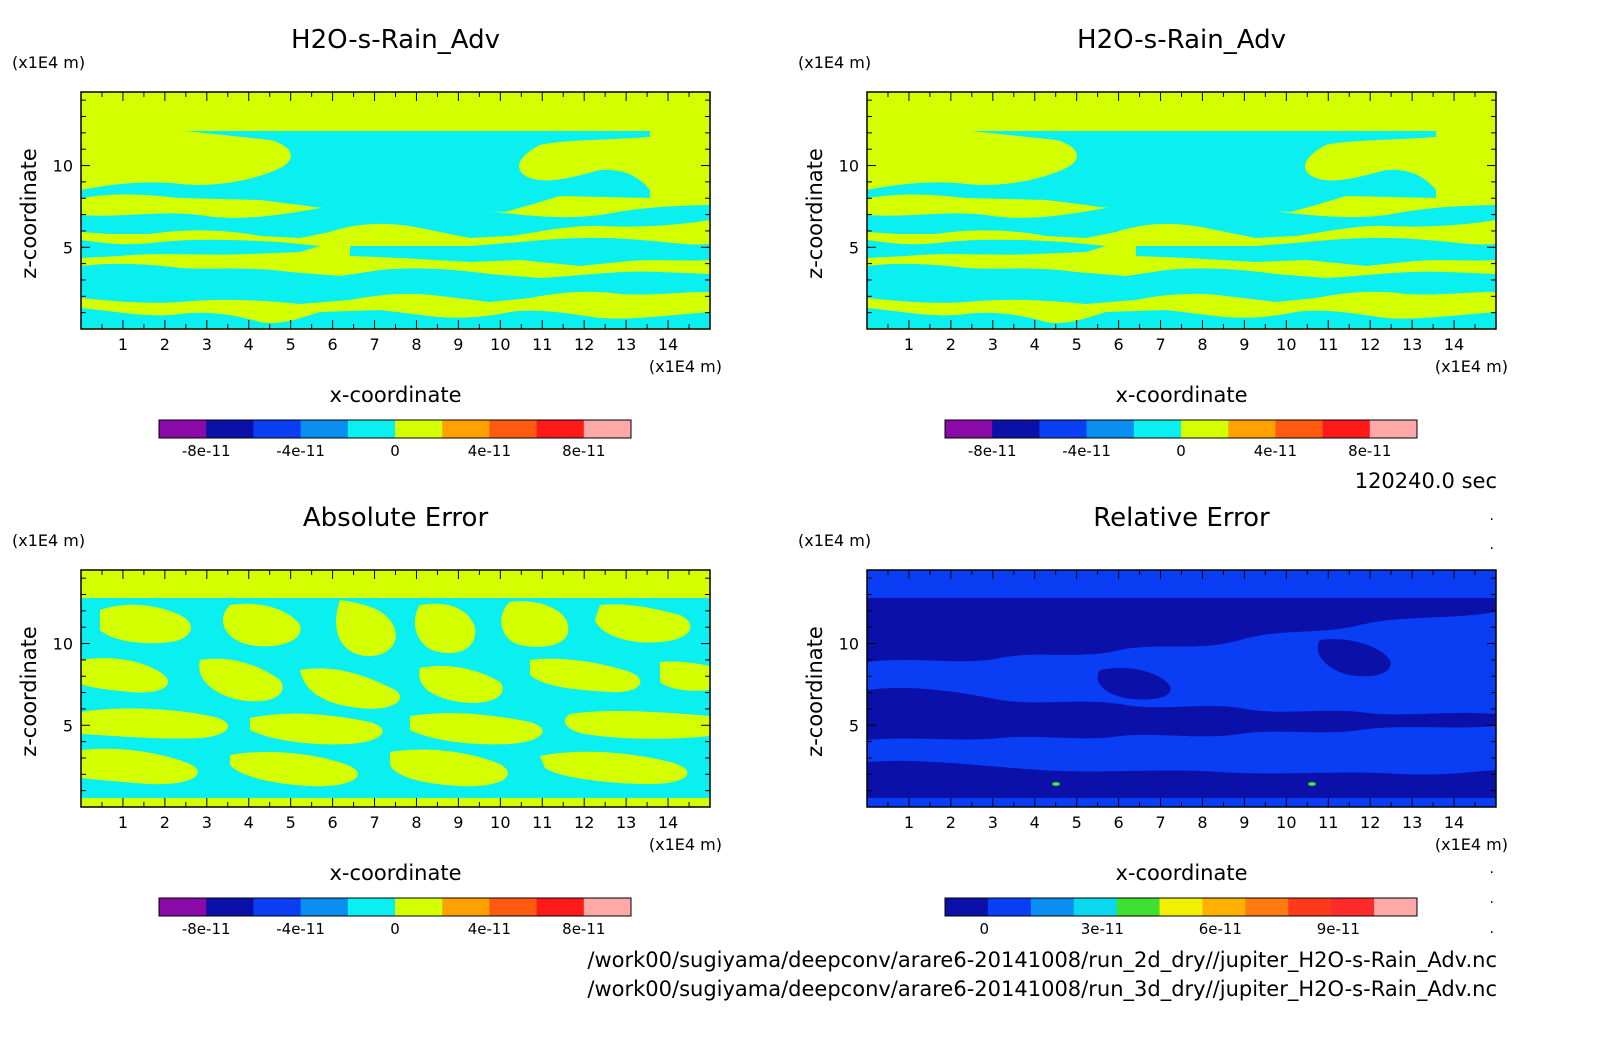 This screenshot has height=1054, width=1604. What do you see at coordinates (1102, 929) in the screenshot?
I see `colorbar-label: 3e-11` at bounding box center [1102, 929].